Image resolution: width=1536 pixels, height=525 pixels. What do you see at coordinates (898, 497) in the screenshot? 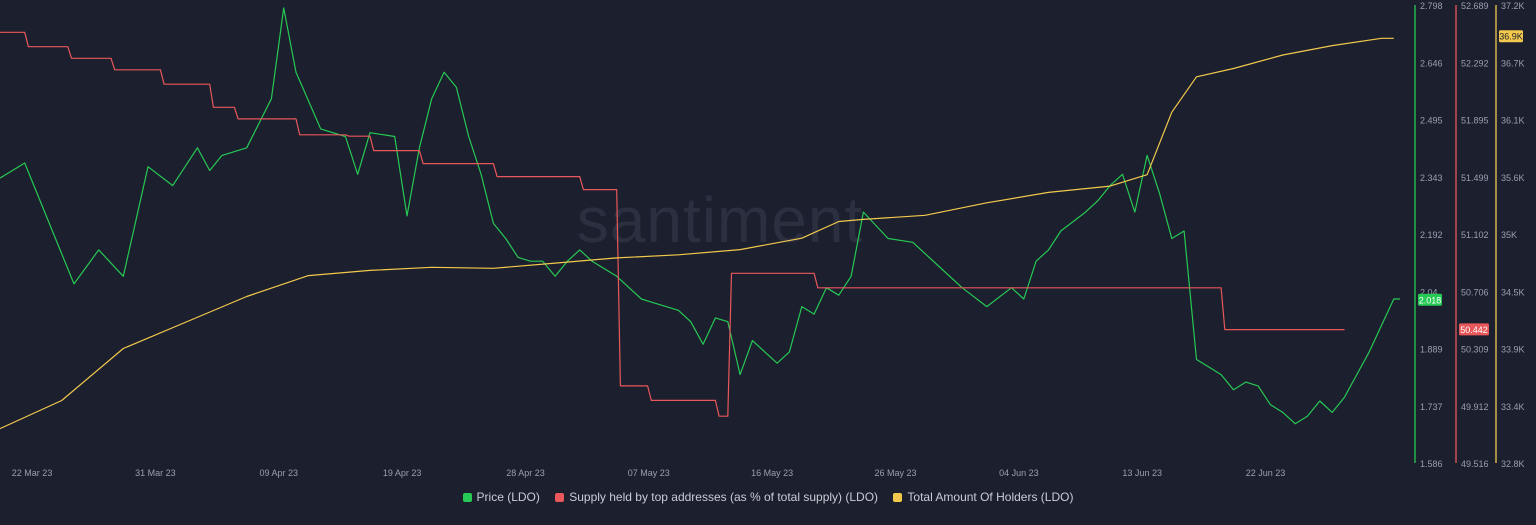
I see `legend-swatch-holders` at bounding box center [898, 497].